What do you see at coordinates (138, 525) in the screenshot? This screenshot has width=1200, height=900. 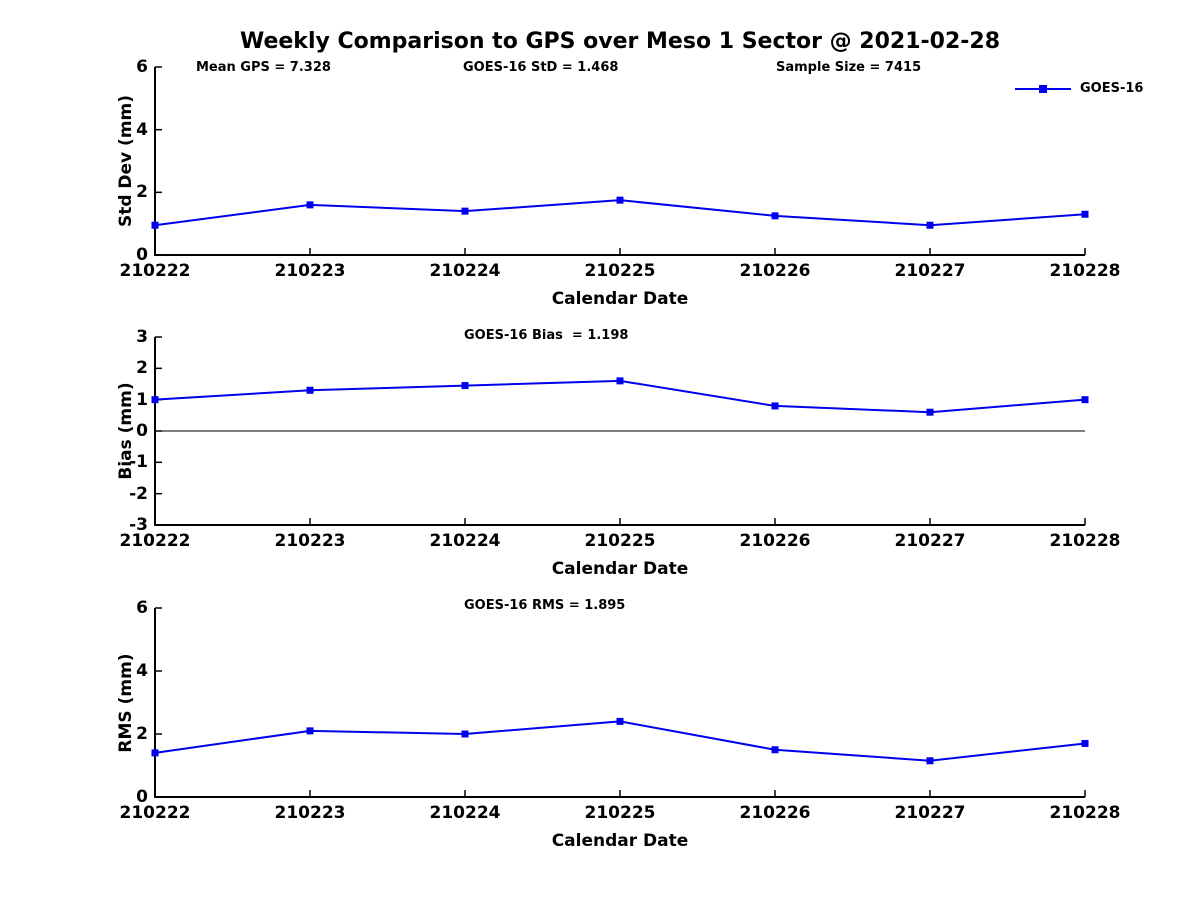 I see `y-tick-label: -3` at bounding box center [138, 525].